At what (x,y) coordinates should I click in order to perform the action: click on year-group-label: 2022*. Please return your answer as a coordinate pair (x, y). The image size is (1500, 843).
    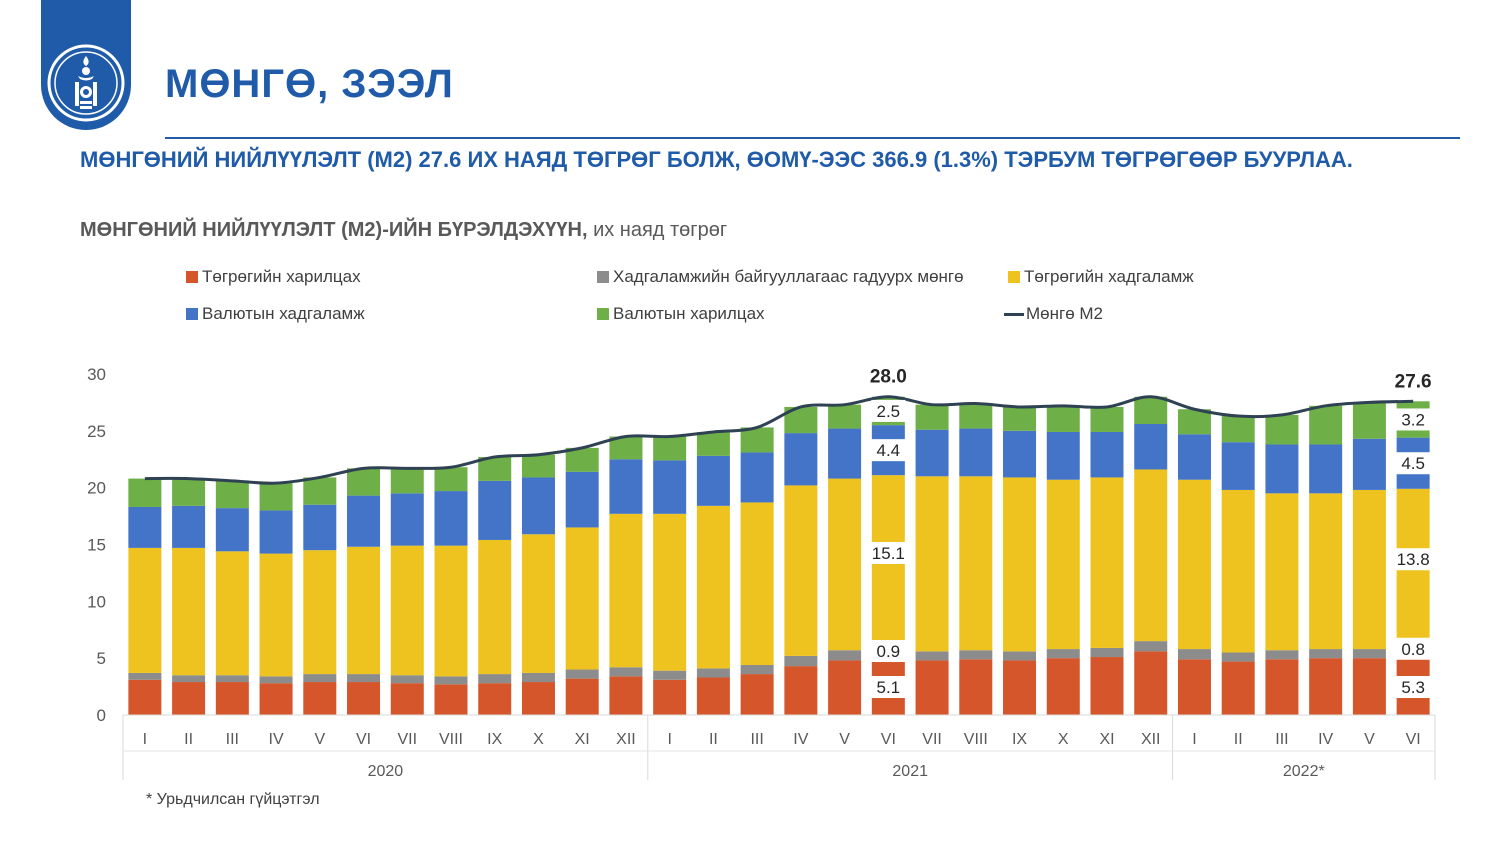
    Looking at the image, I should click on (1304, 771).